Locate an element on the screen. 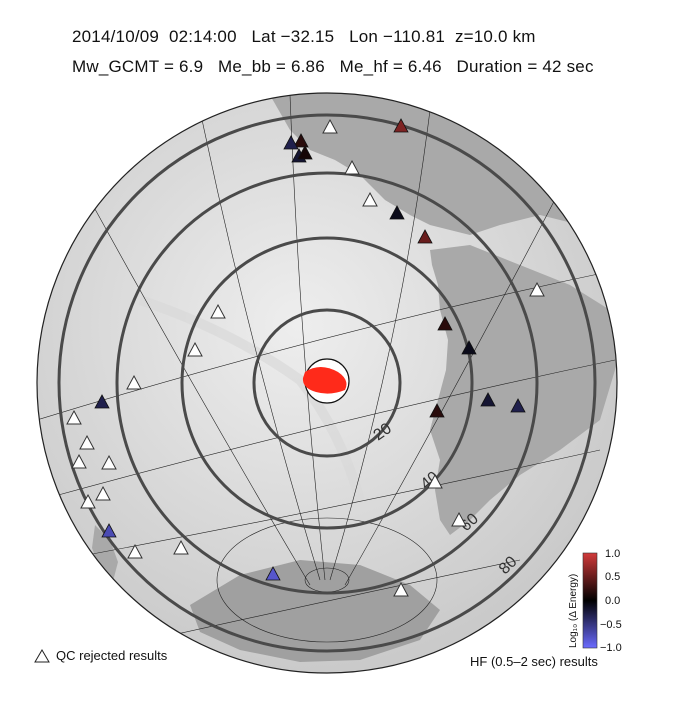  colorbar-tick: 0.0 is located at coordinates (612, 601).